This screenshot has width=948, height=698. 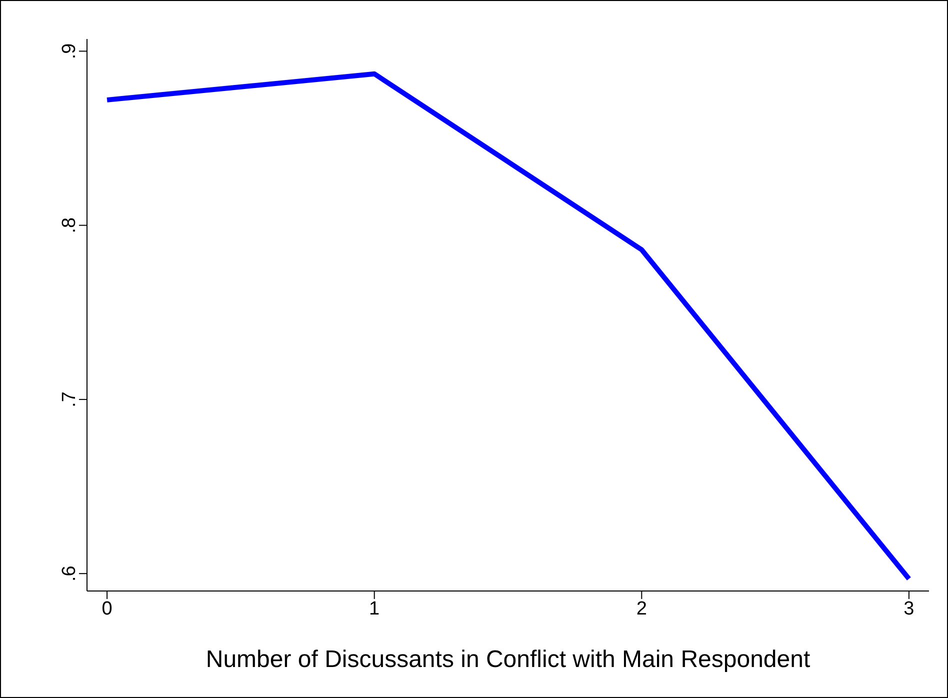 What do you see at coordinates (508, 659) in the screenshot?
I see `x-axis-title: Number of Discussants in Conflict with Main Respondent` at bounding box center [508, 659].